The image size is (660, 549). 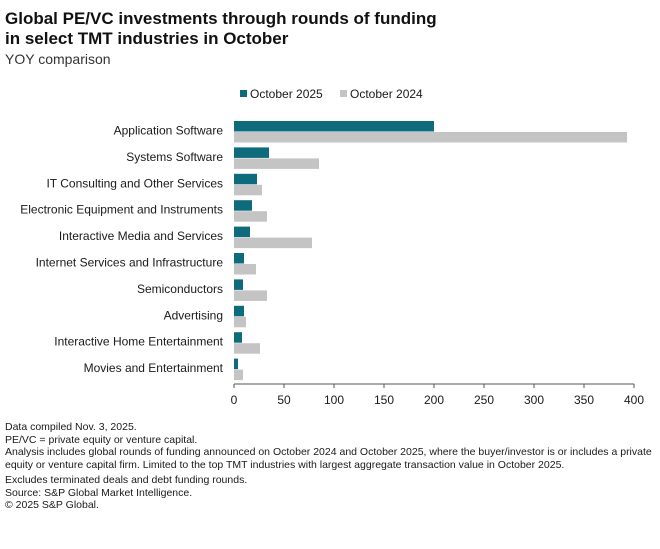 What do you see at coordinates (238, 375) in the screenshot?
I see `bar-movies-and-entertainment-october-2024` at bounding box center [238, 375].